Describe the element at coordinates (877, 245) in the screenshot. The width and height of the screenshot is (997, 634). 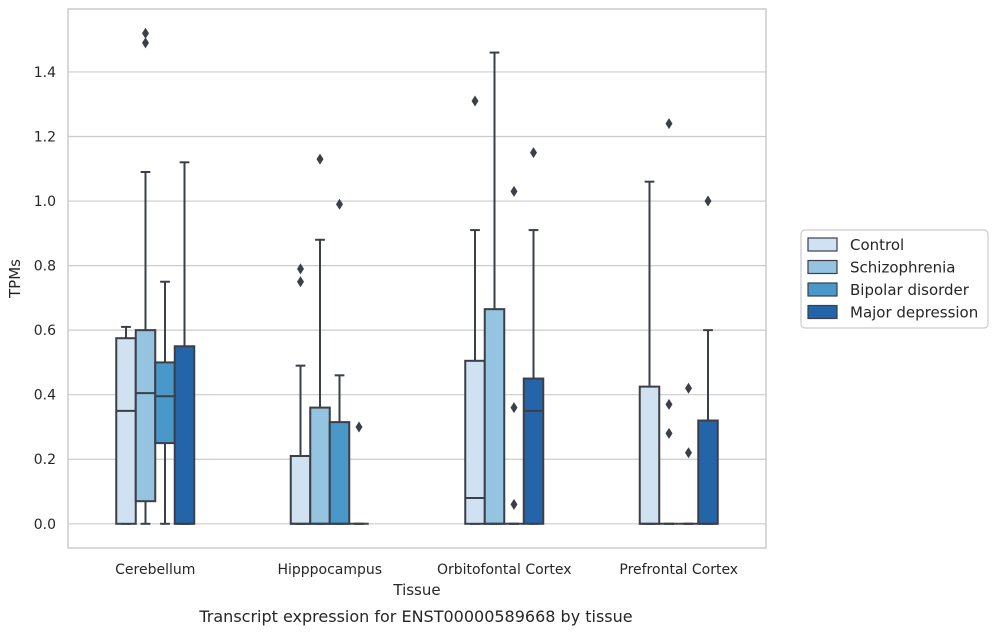
I see `legend-label: Control` at that location.